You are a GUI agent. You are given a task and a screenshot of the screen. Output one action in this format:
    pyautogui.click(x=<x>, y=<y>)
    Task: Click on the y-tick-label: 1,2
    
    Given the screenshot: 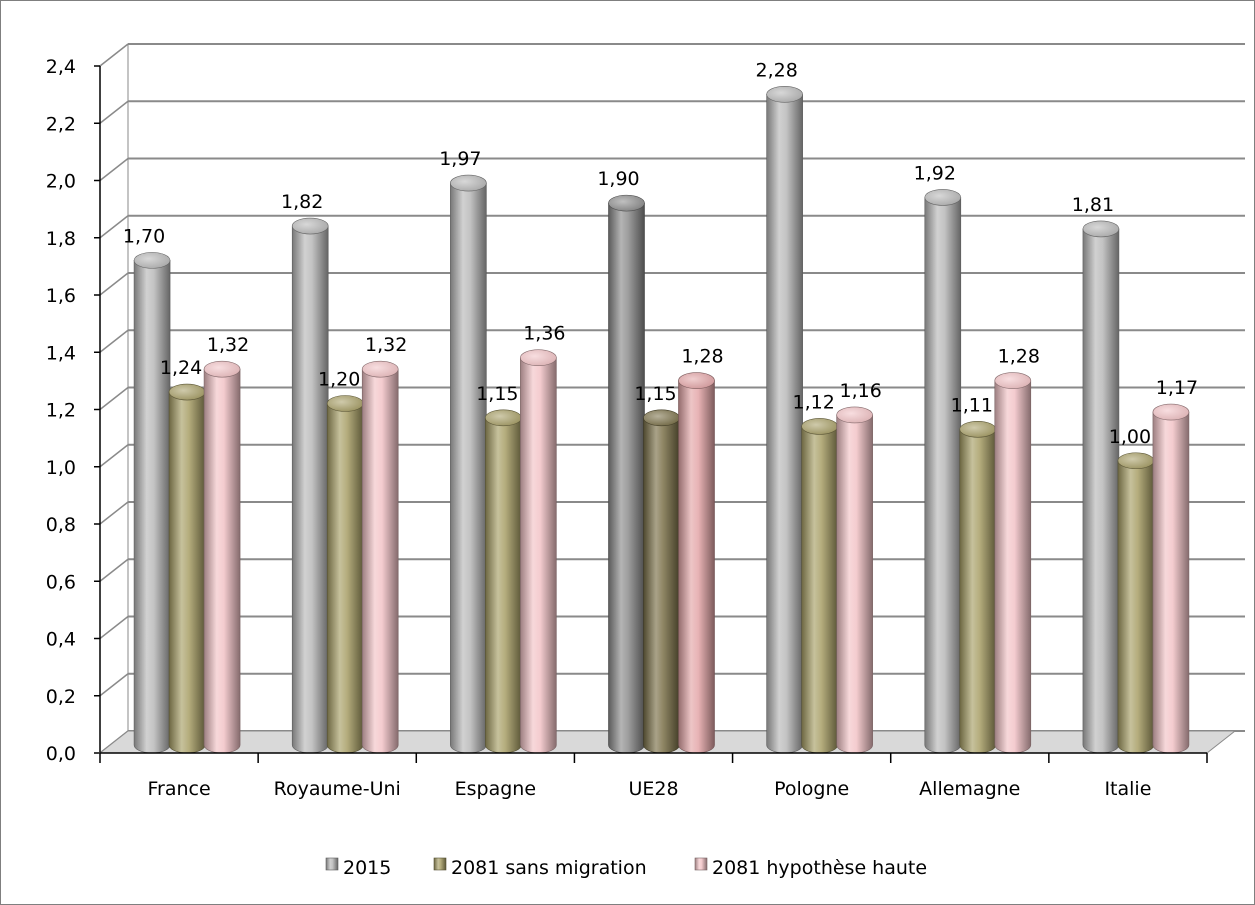 What is the action you would take?
    pyautogui.click(x=61, y=411)
    